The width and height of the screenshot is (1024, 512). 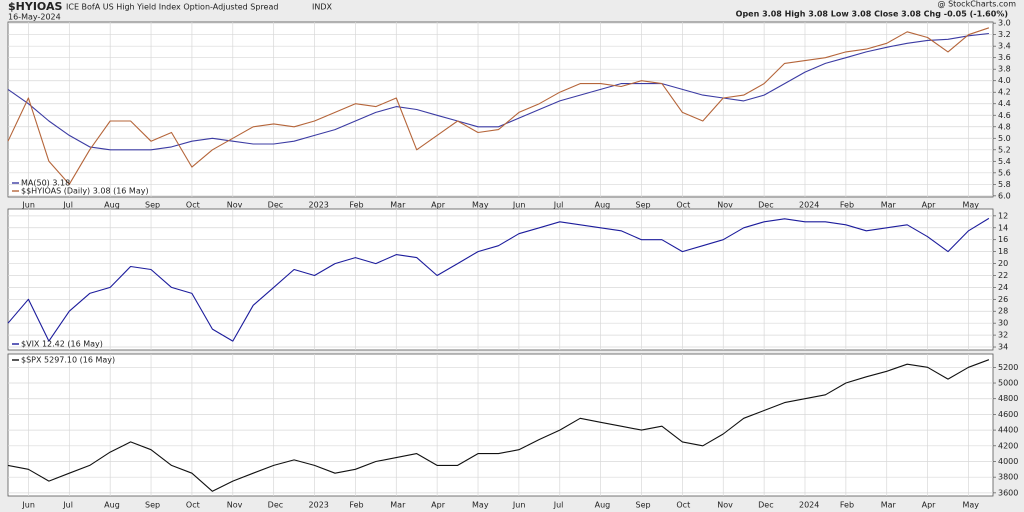 What do you see at coordinates (1004, 46) in the screenshot?
I see `y-tick-label: 3.4` at bounding box center [1004, 46].